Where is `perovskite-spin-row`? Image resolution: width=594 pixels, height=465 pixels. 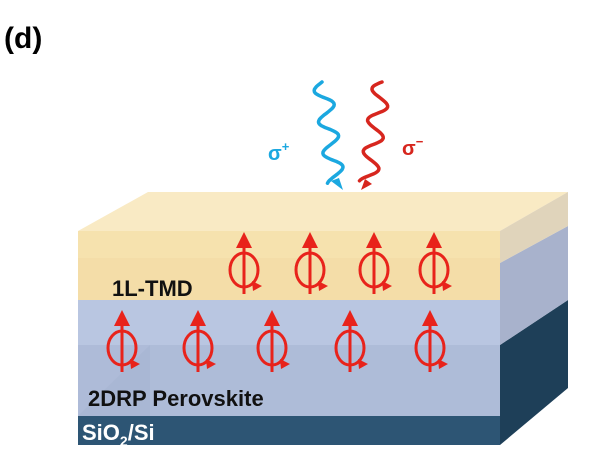
perovskite-spin-row is located at coordinates (277, 341).